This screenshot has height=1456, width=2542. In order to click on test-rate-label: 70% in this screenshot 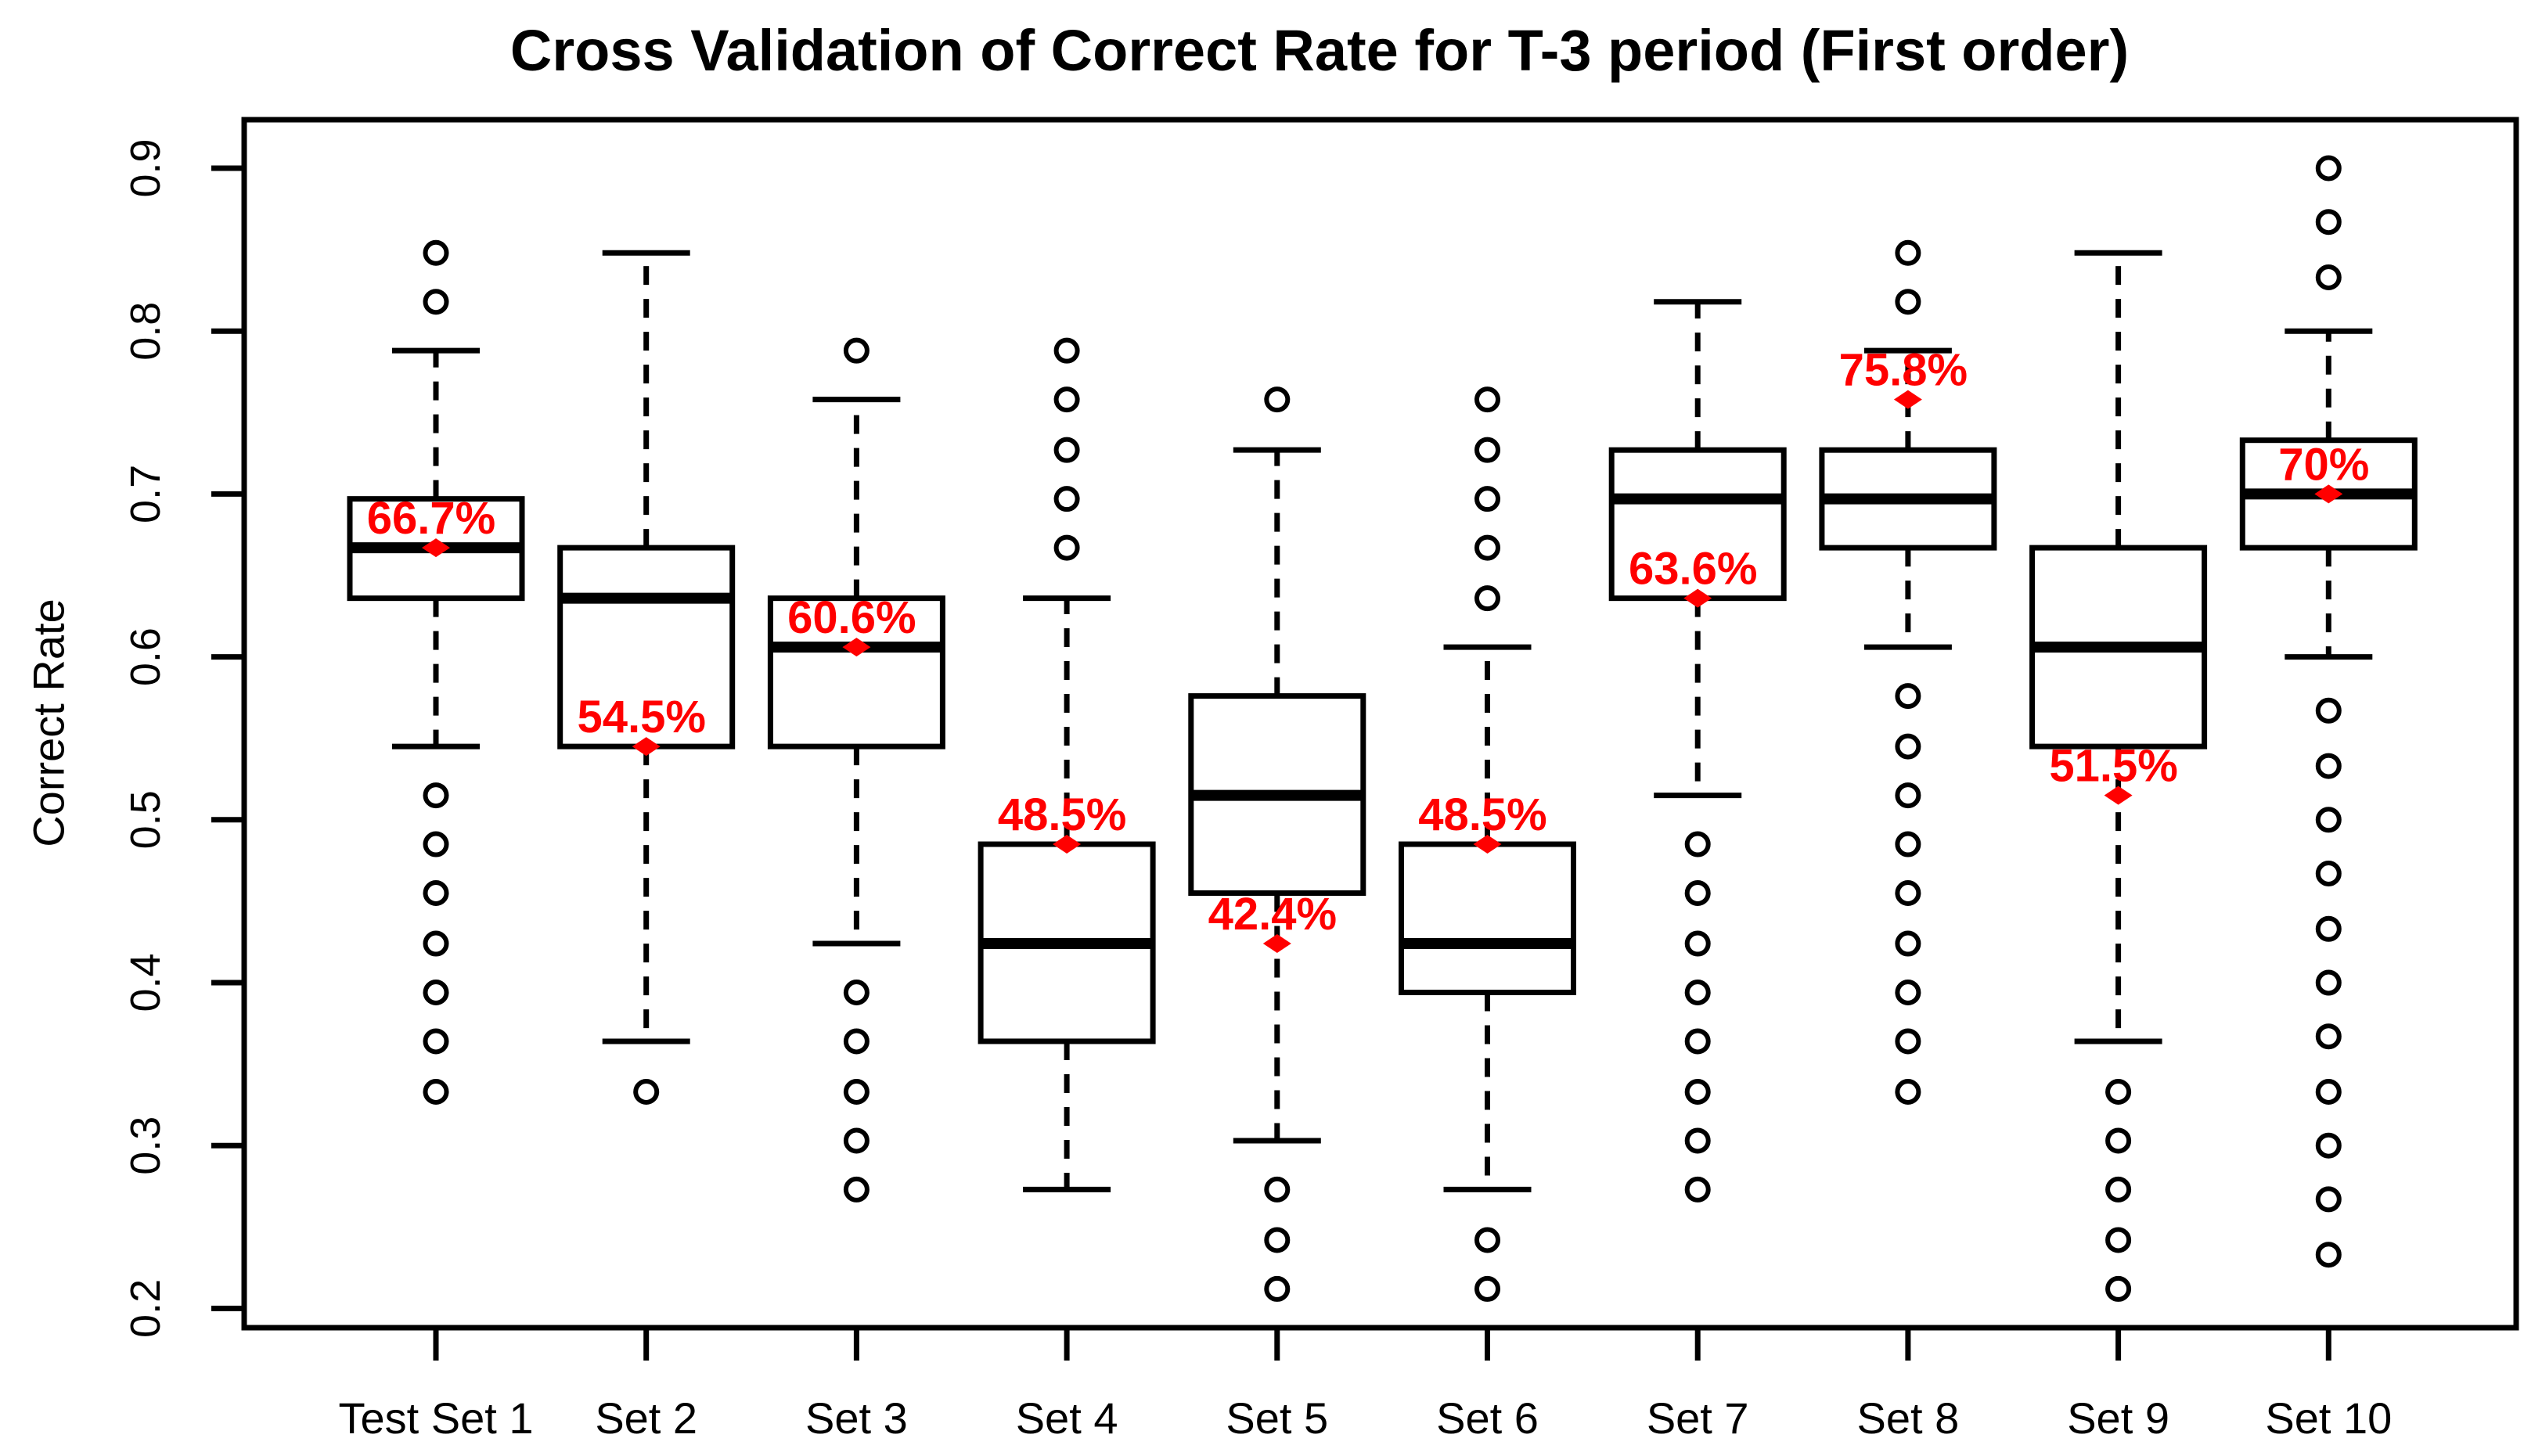, I will do `click(2323, 464)`.